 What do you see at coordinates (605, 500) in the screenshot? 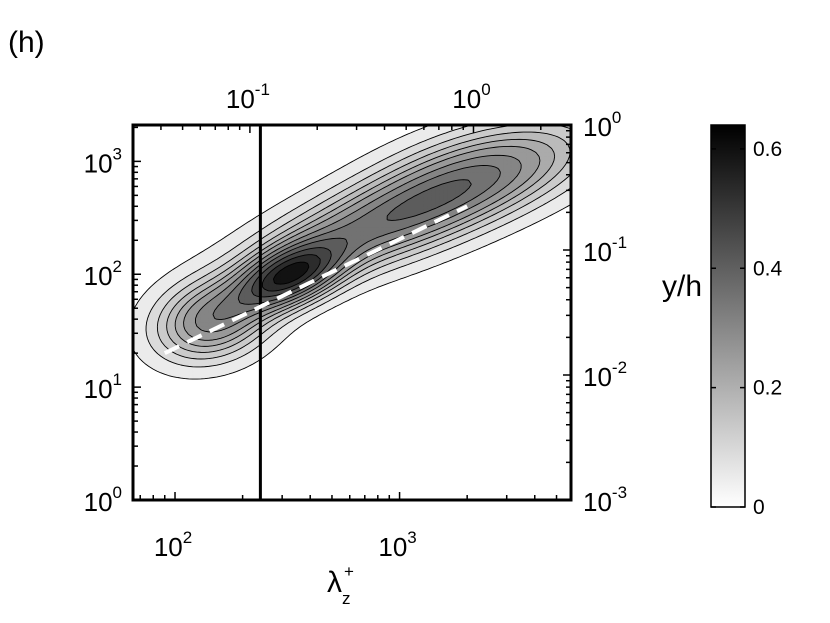
I see `right-tick-label: 10⁻³` at bounding box center [605, 500].